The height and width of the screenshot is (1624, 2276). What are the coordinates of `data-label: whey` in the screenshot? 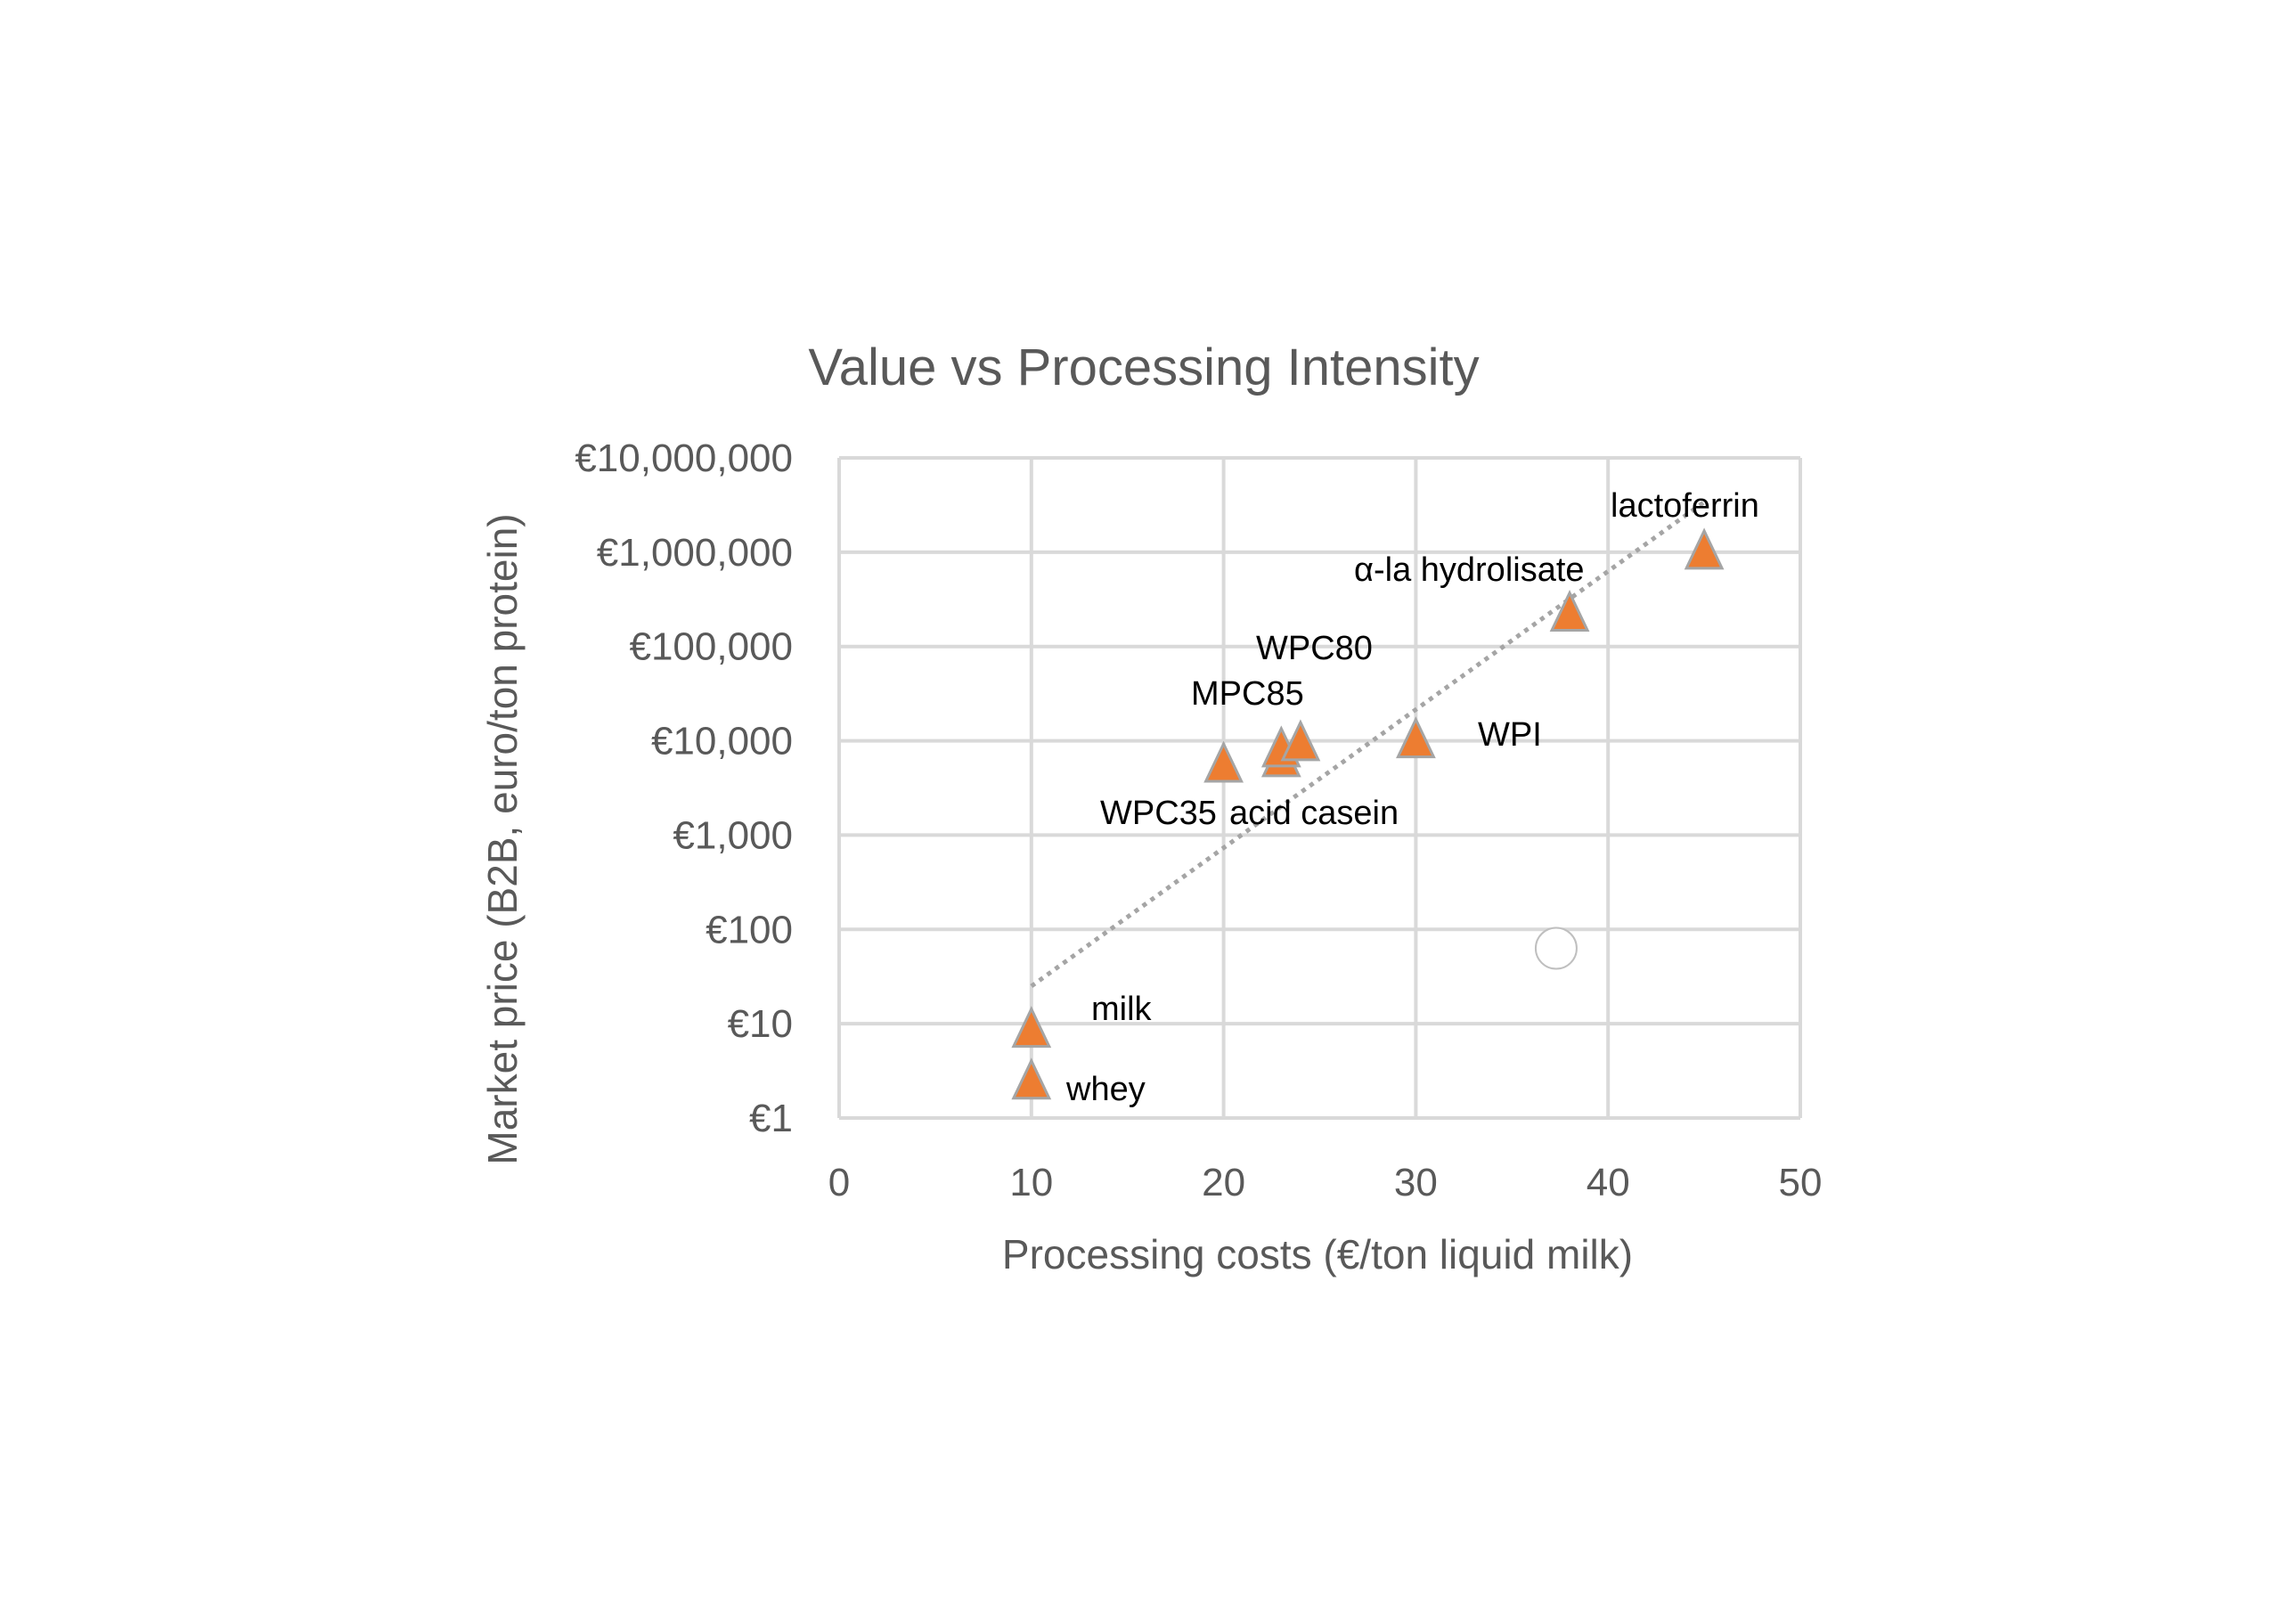 It's located at (1105, 1089).